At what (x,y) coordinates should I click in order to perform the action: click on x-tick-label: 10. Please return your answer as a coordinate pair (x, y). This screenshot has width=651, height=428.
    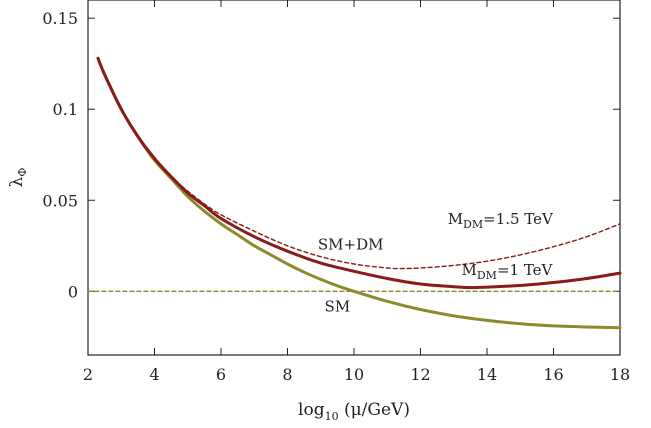
    Looking at the image, I should click on (354, 374).